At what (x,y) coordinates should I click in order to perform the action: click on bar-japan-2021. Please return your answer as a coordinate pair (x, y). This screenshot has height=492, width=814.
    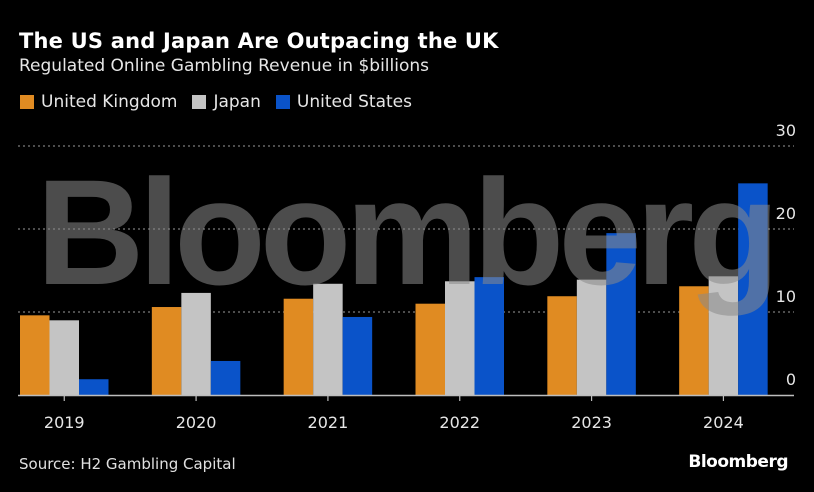
    Looking at the image, I should click on (328, 339).